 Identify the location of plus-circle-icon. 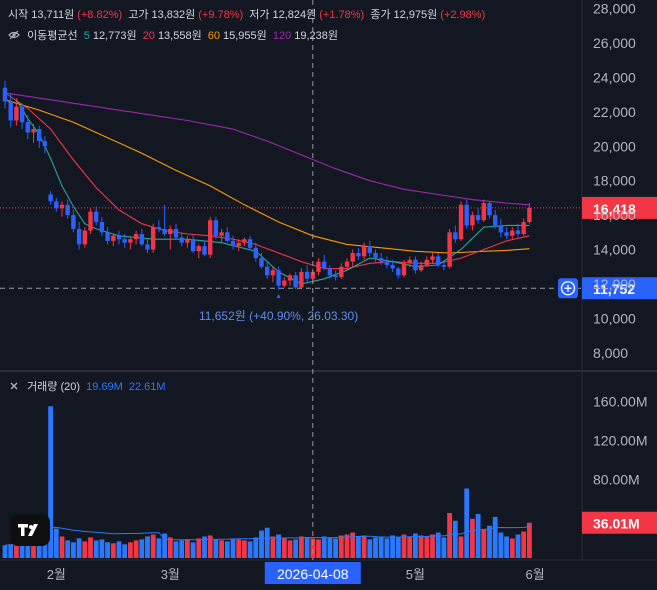
(568, 288).